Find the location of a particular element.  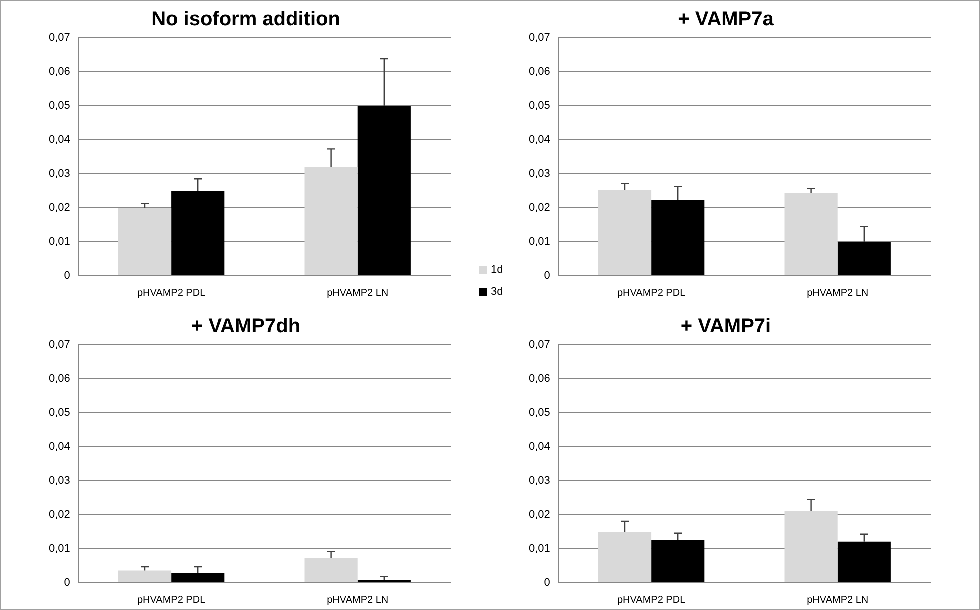

chart-title: + VAMP7dh is located at coordinates (246, 327).